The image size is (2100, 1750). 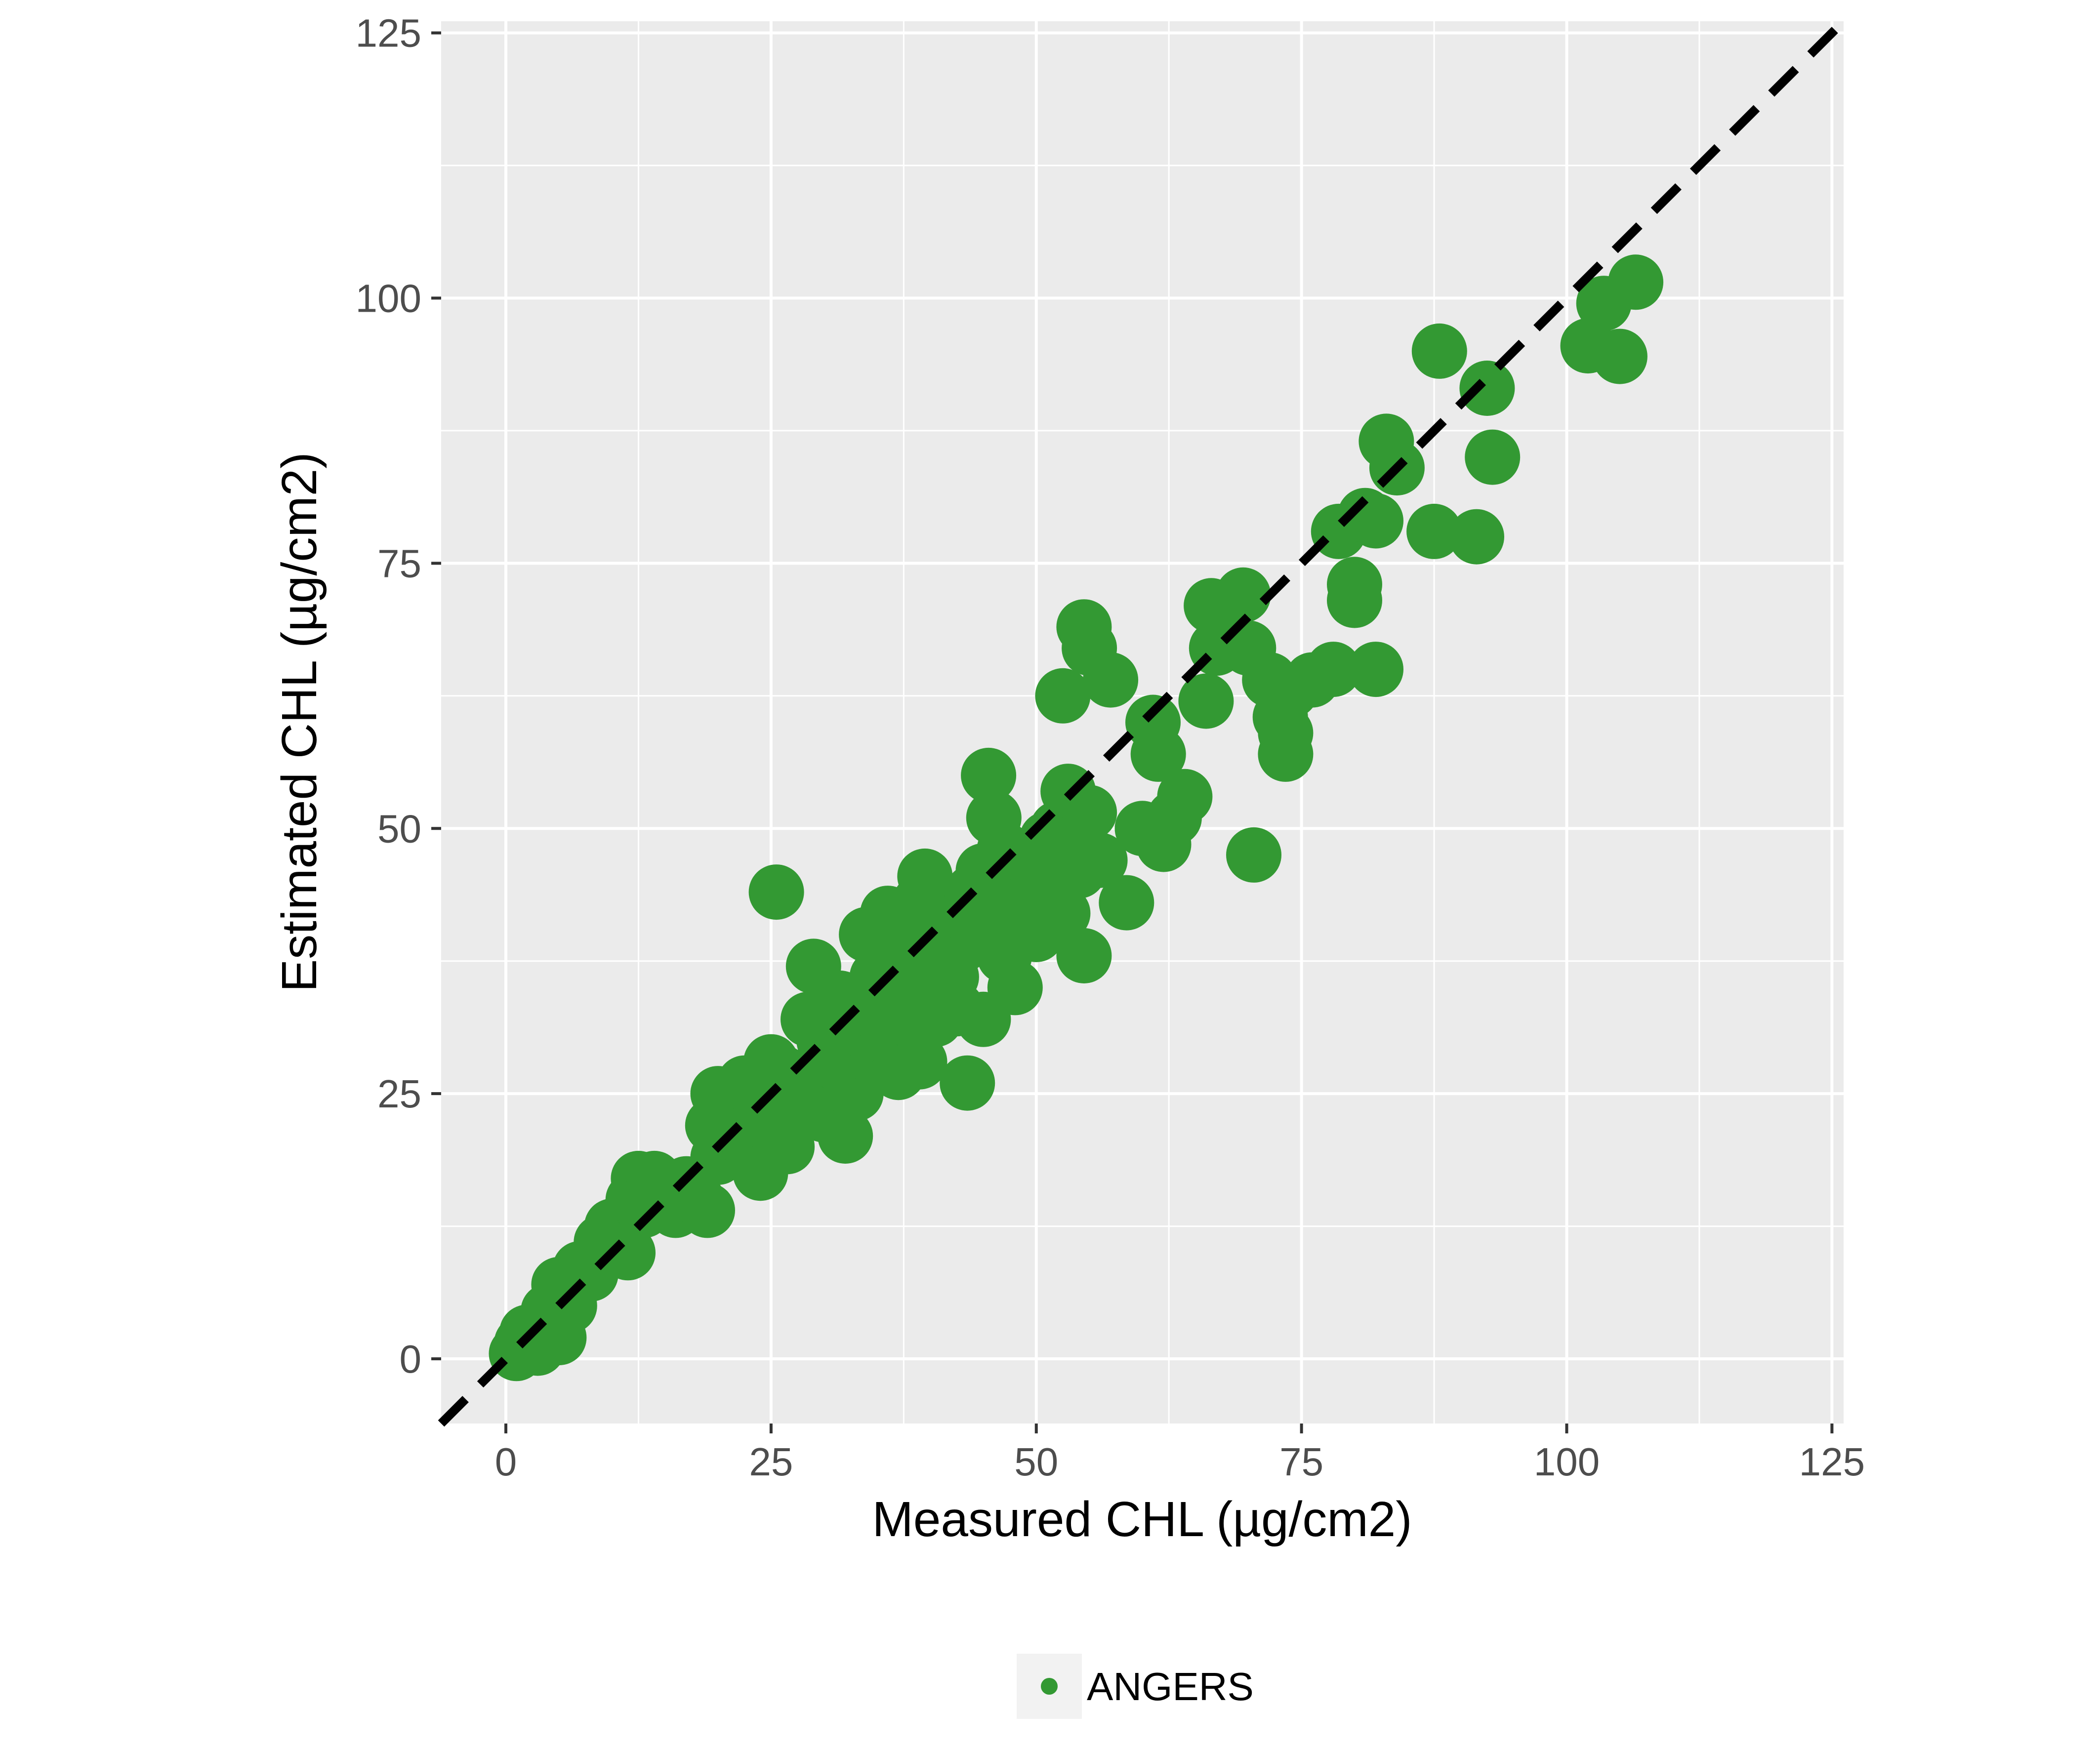 What do you see at coordinates (1049, 1686) in the screenshot?
I see `legend-key-dot` at bounding box center [1049, 1686].